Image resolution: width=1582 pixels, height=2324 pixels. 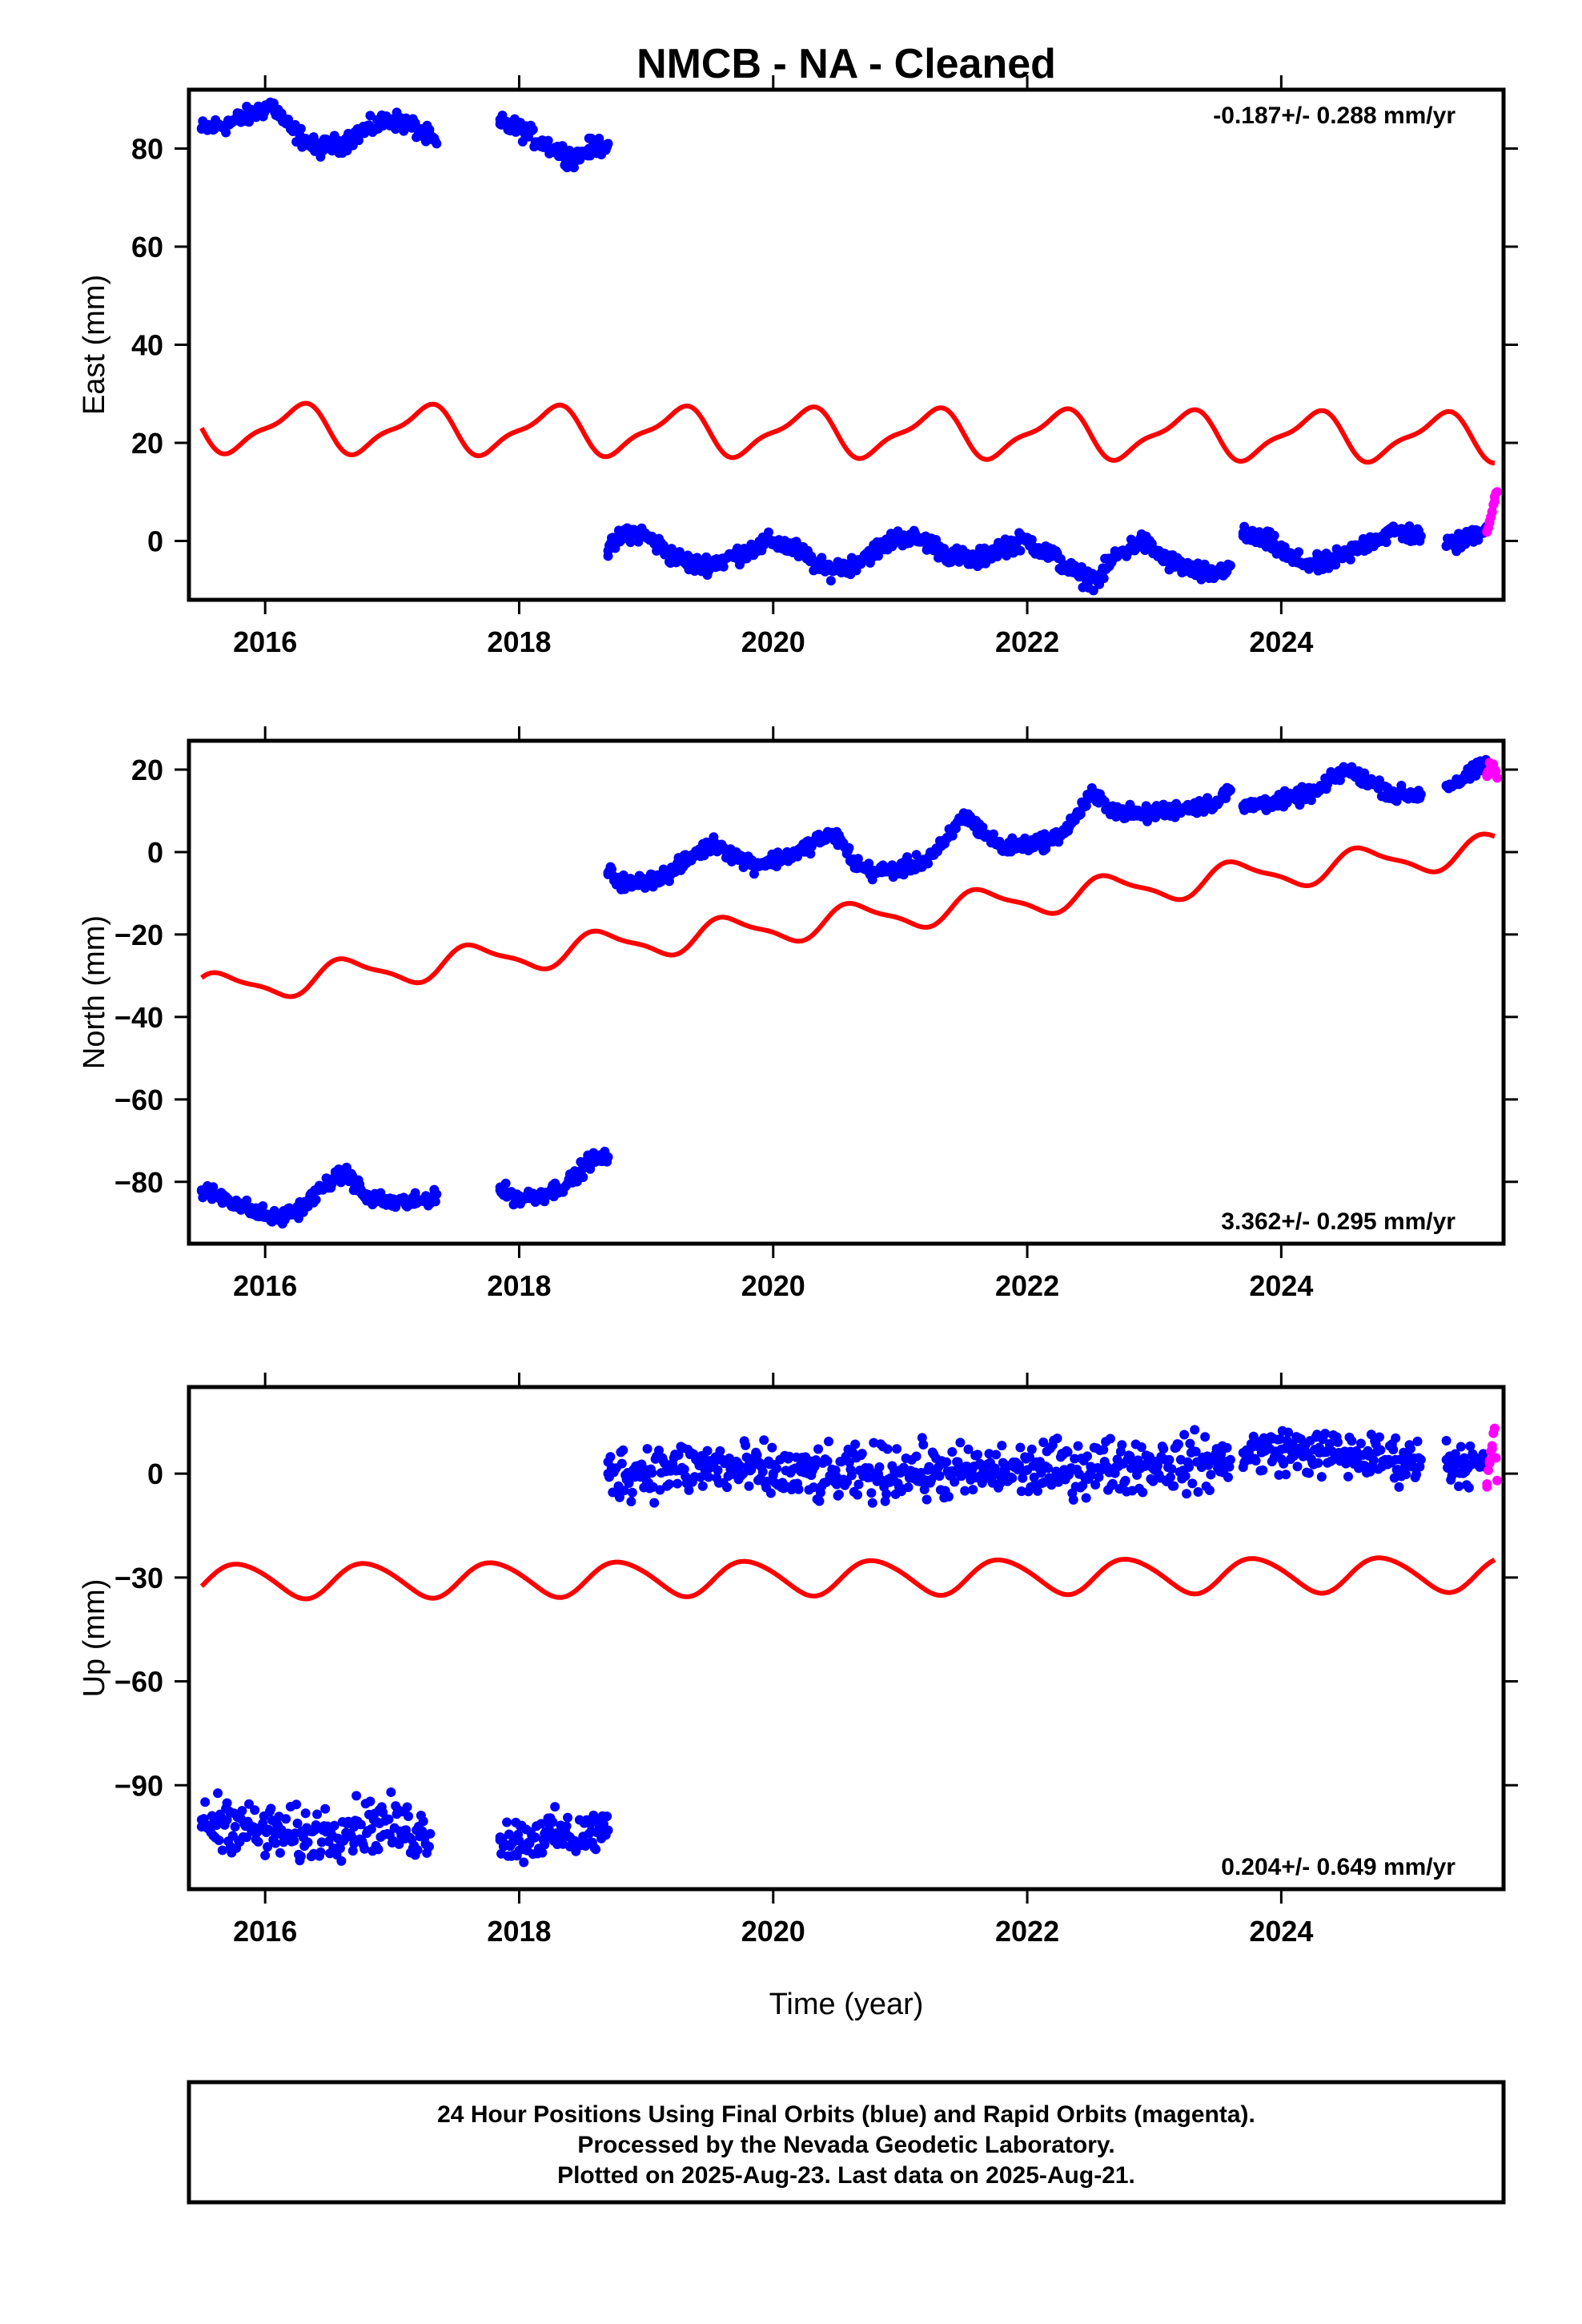 What do you see at coordinates (519, 1931) in the screenshot?
I see `up-x-tick-label: 2018` at bounding box center [519, 1931].